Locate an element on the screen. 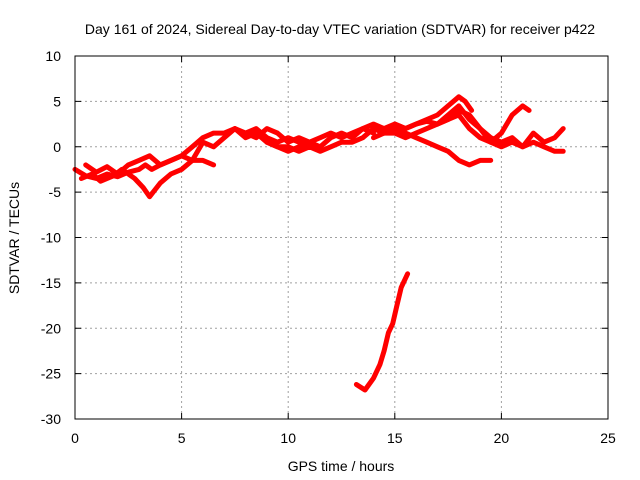 This screenshot has width=640, height=480. y-tick-label: 5 is located at coordinates (57, 101).